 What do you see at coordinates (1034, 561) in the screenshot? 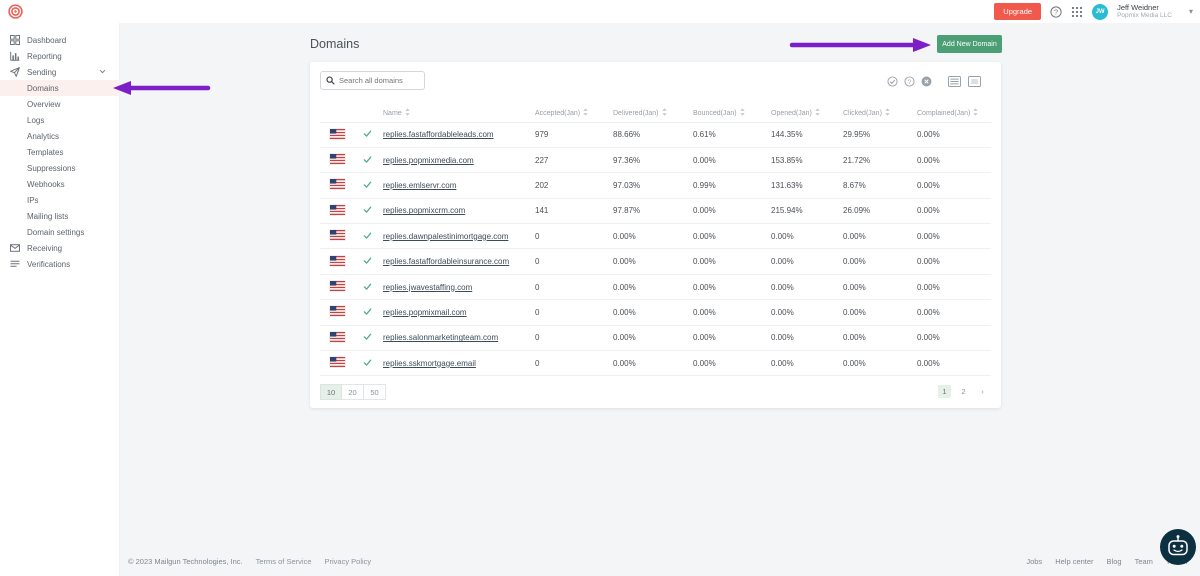
I see `footer-link-jobs: Jobs` at bounding box center [1034, 561].